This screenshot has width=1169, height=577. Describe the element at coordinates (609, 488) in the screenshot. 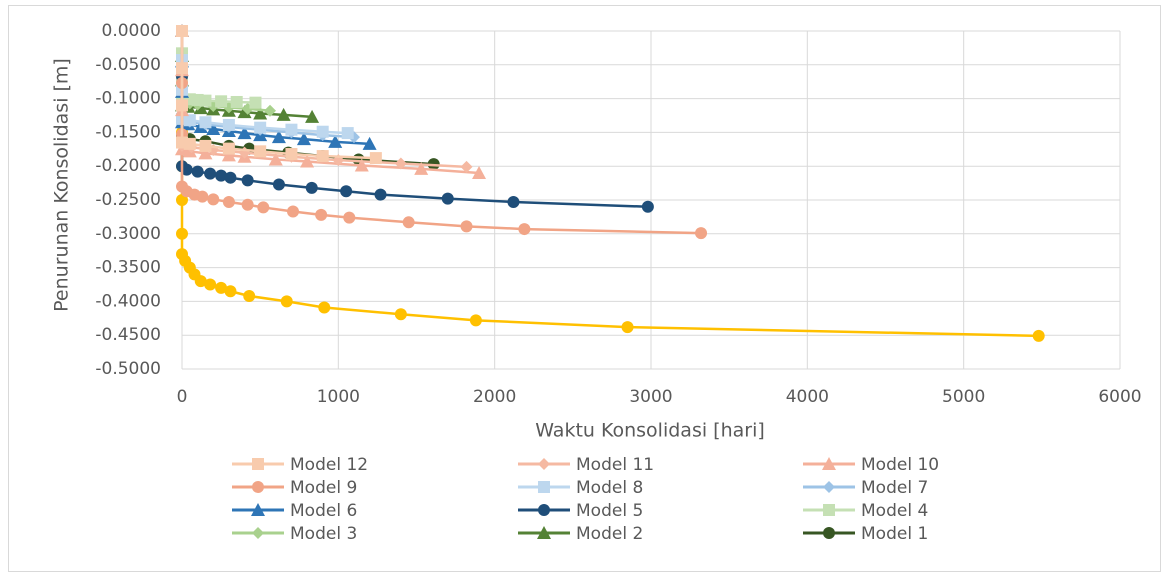

I see `legend-label: Model 8` at that location.